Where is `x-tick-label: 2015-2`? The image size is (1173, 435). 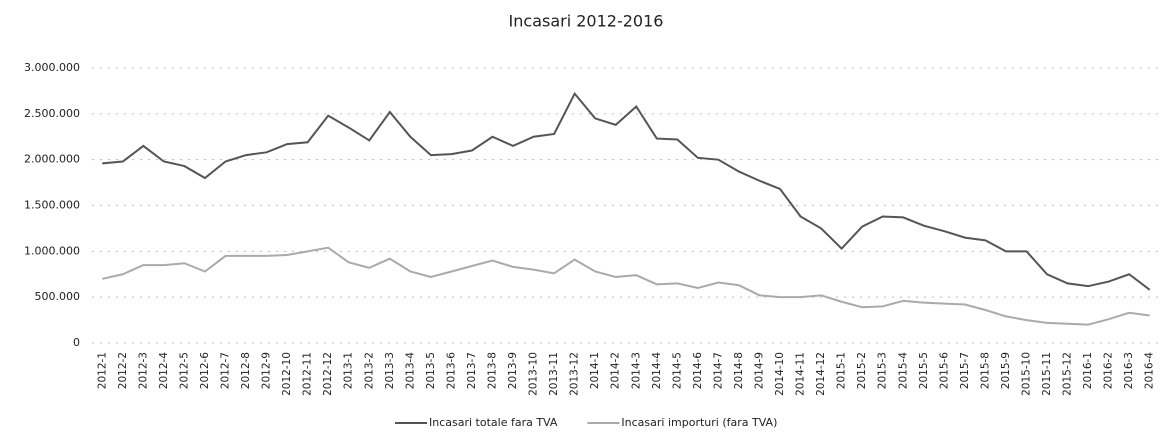 x-tick-label: 2015-2 is located at coordinates (862, 370).